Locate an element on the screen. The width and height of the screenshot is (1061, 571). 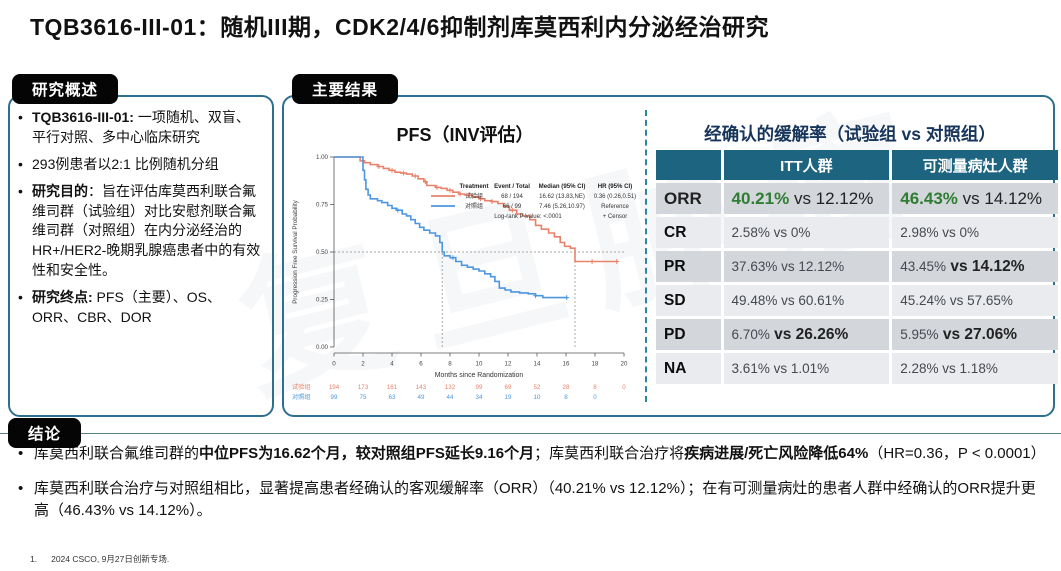
column-header is located at coordinates (688, 165).